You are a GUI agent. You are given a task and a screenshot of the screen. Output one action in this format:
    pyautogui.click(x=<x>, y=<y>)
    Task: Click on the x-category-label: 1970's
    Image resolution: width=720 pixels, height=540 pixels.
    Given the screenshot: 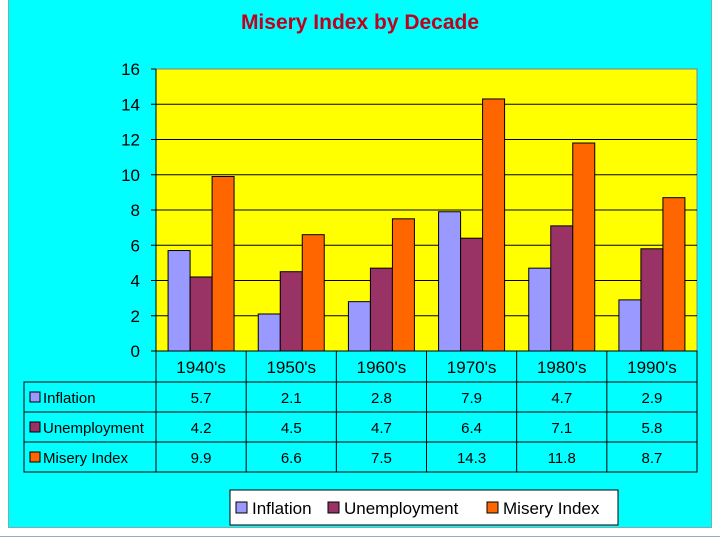 What is the action you would take?
    pyautogui.click(x=472, y=367)
    